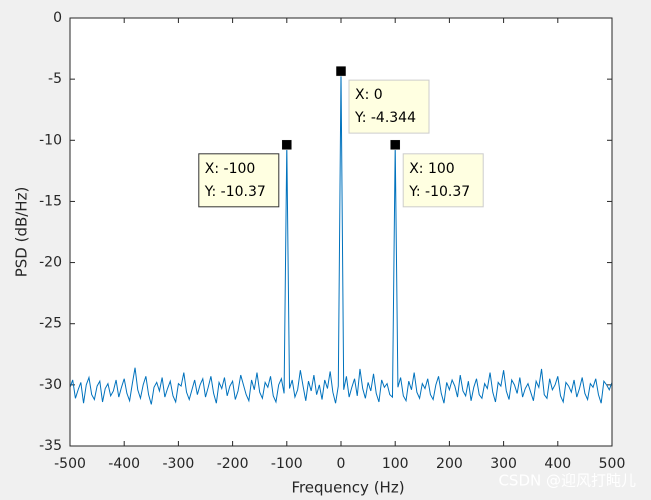  Describe the element at coordinates (230, 169) in the screenshot. I see `data-tip-text: X: -100` at that location.